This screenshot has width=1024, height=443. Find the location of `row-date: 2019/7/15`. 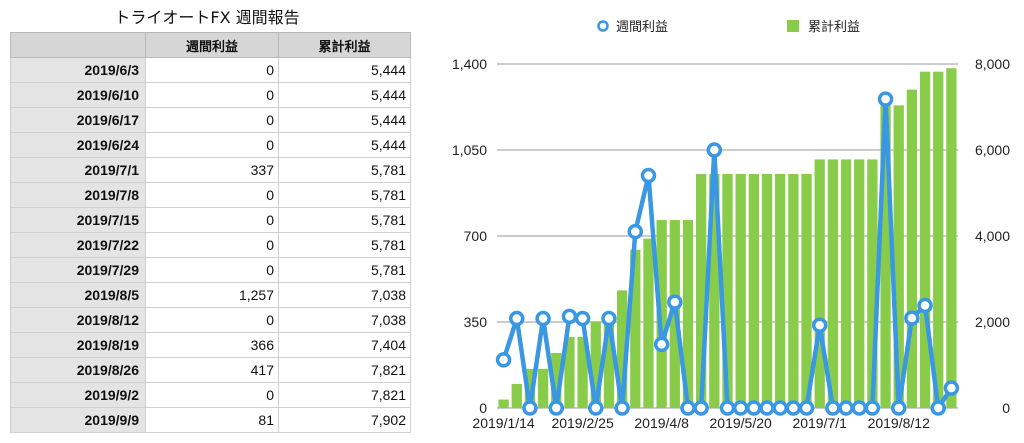

row-date: 2019/7/15 is located at coordinates (78, 220).